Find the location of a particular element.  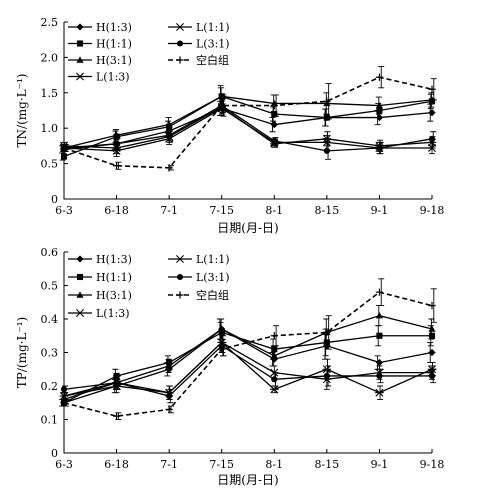

y-tick-label: 0.2 is located at coordinates (50, 386).